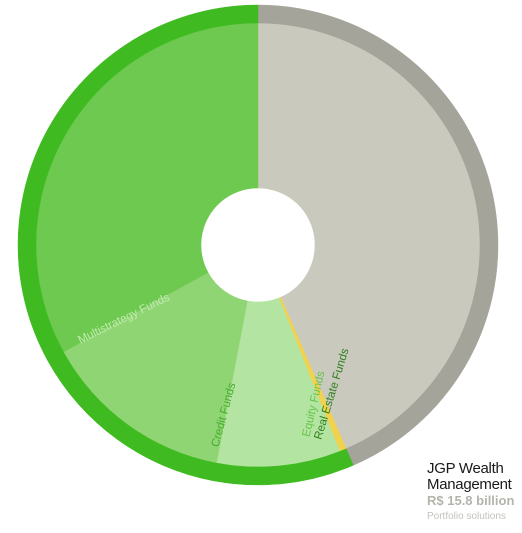 Image resolution: width=522 pixels, height=533 pixels. Describe the element at coordinates (469, 476) in the screenshot. I see `chart-title: JGP Wealth Management` at that location.